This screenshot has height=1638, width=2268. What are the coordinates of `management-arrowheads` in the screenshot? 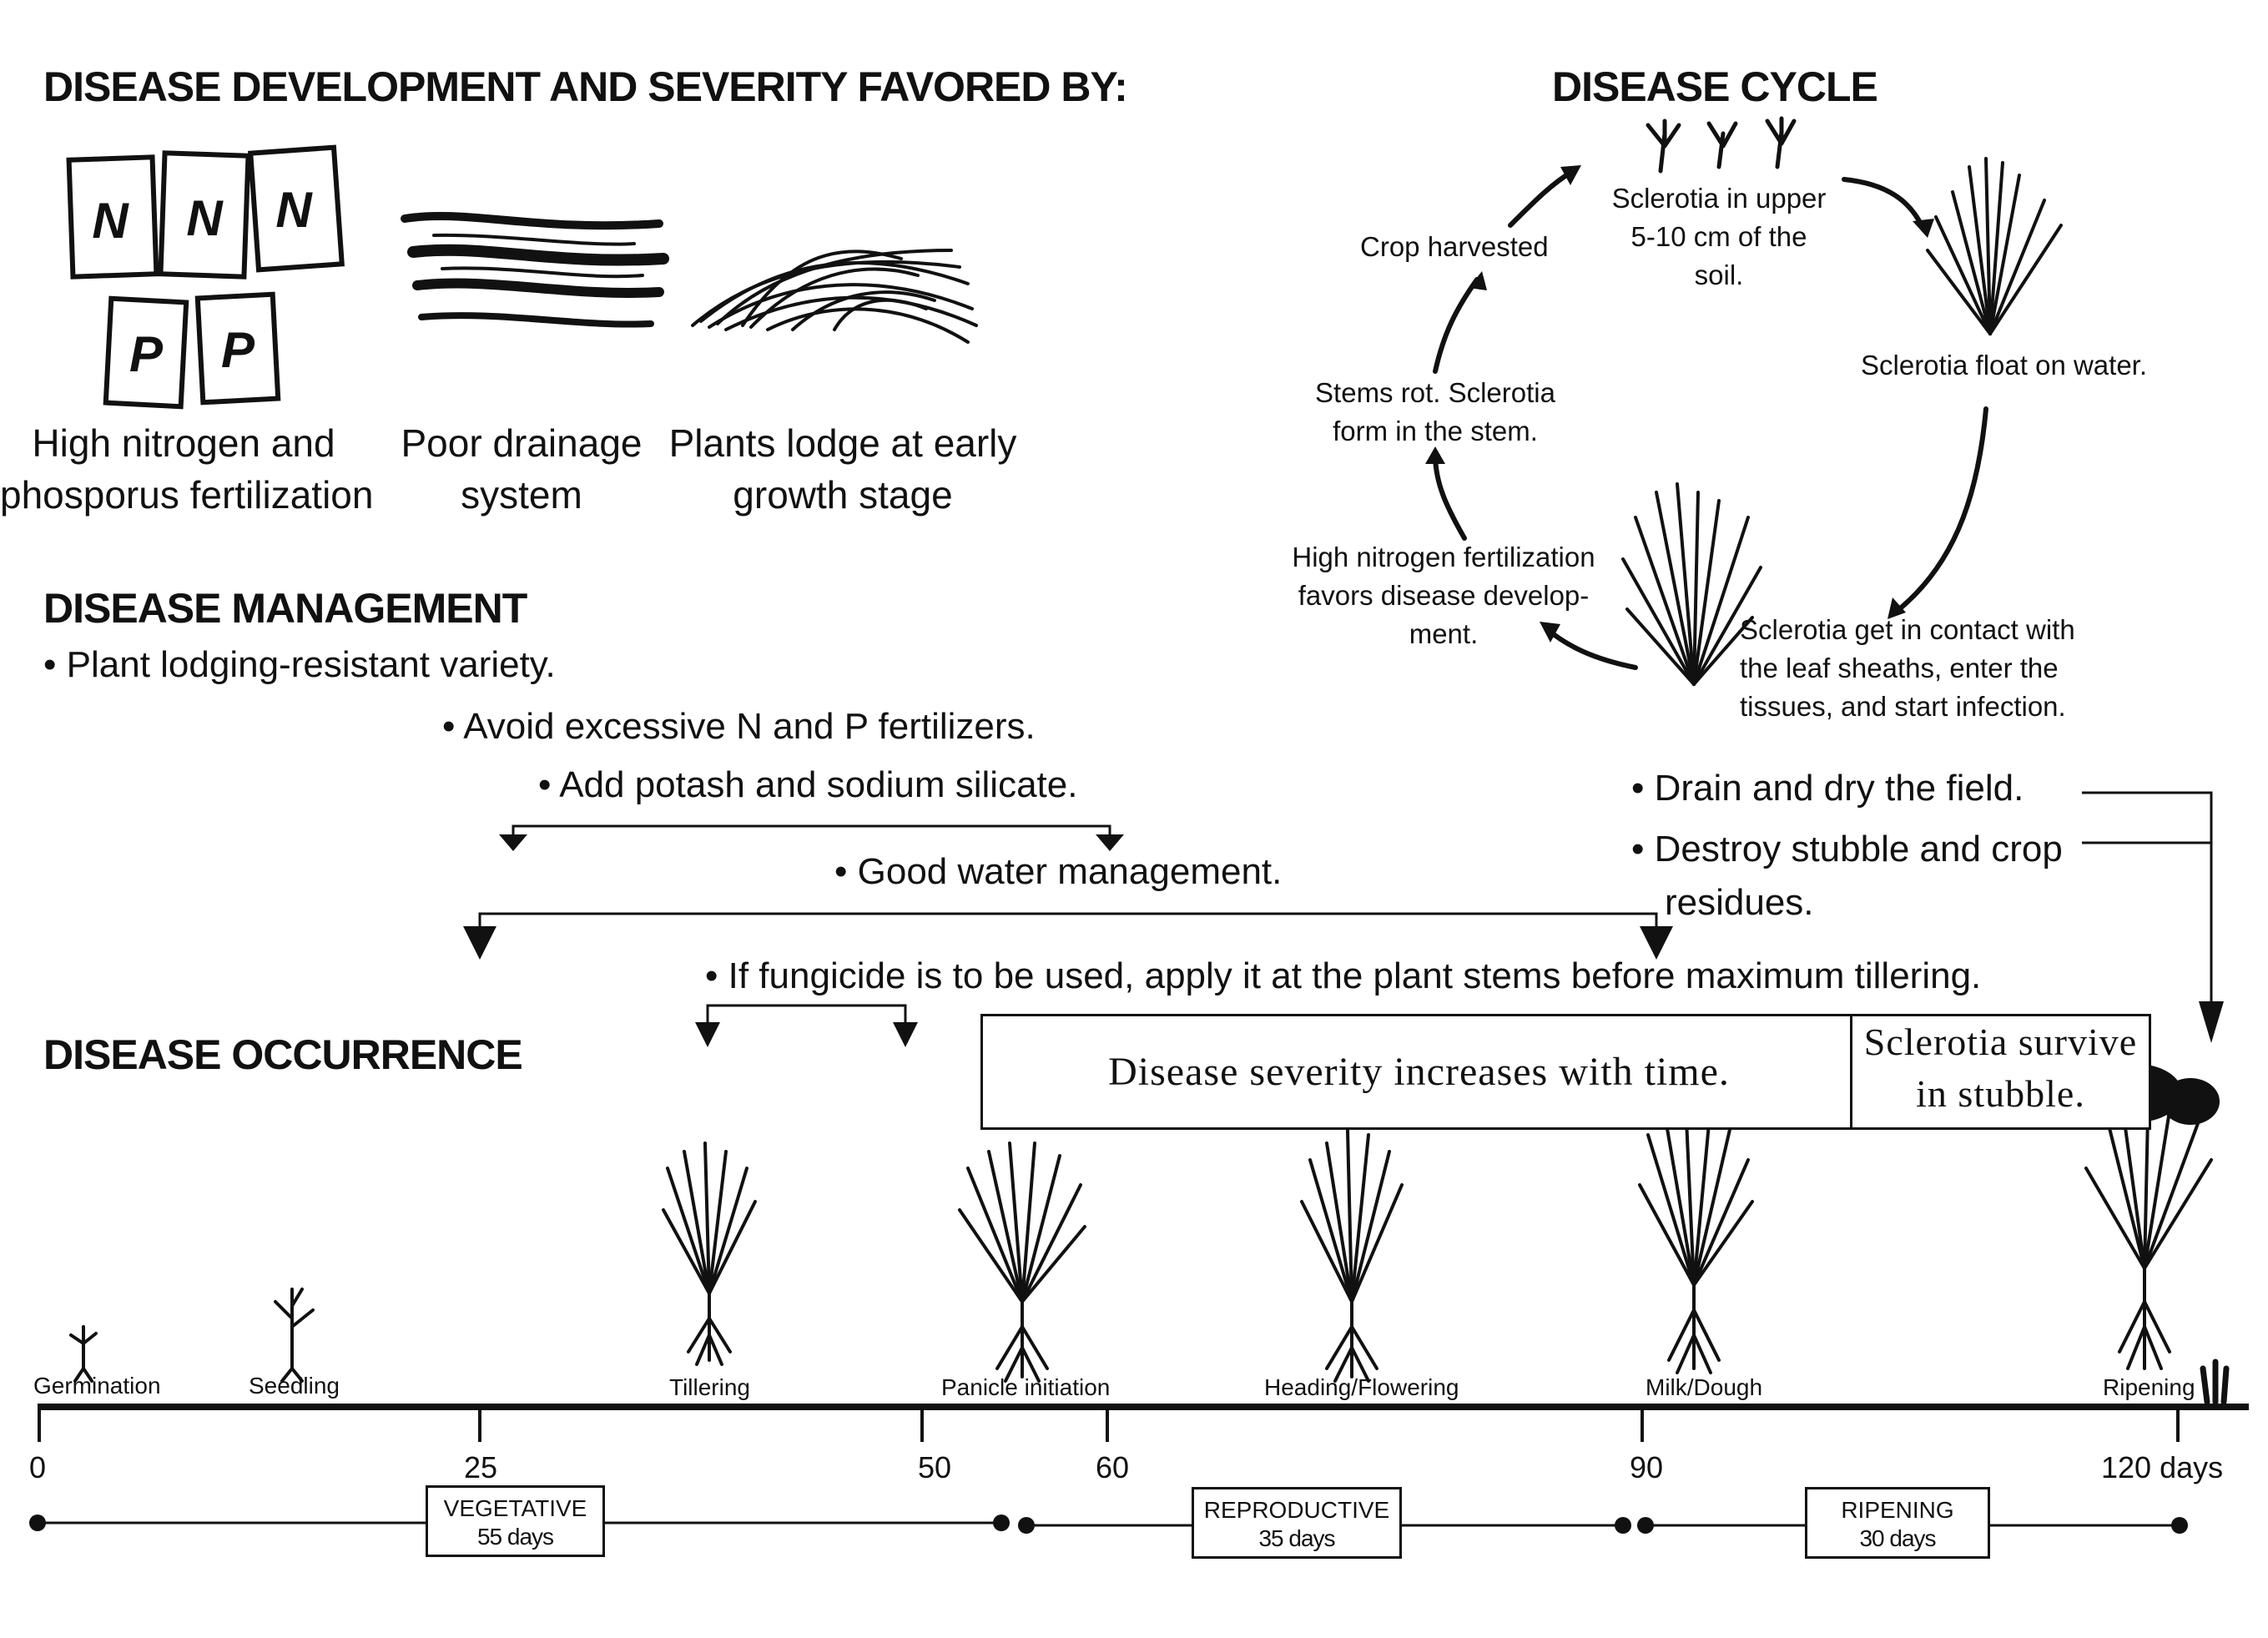 It's located at (1343, 941).